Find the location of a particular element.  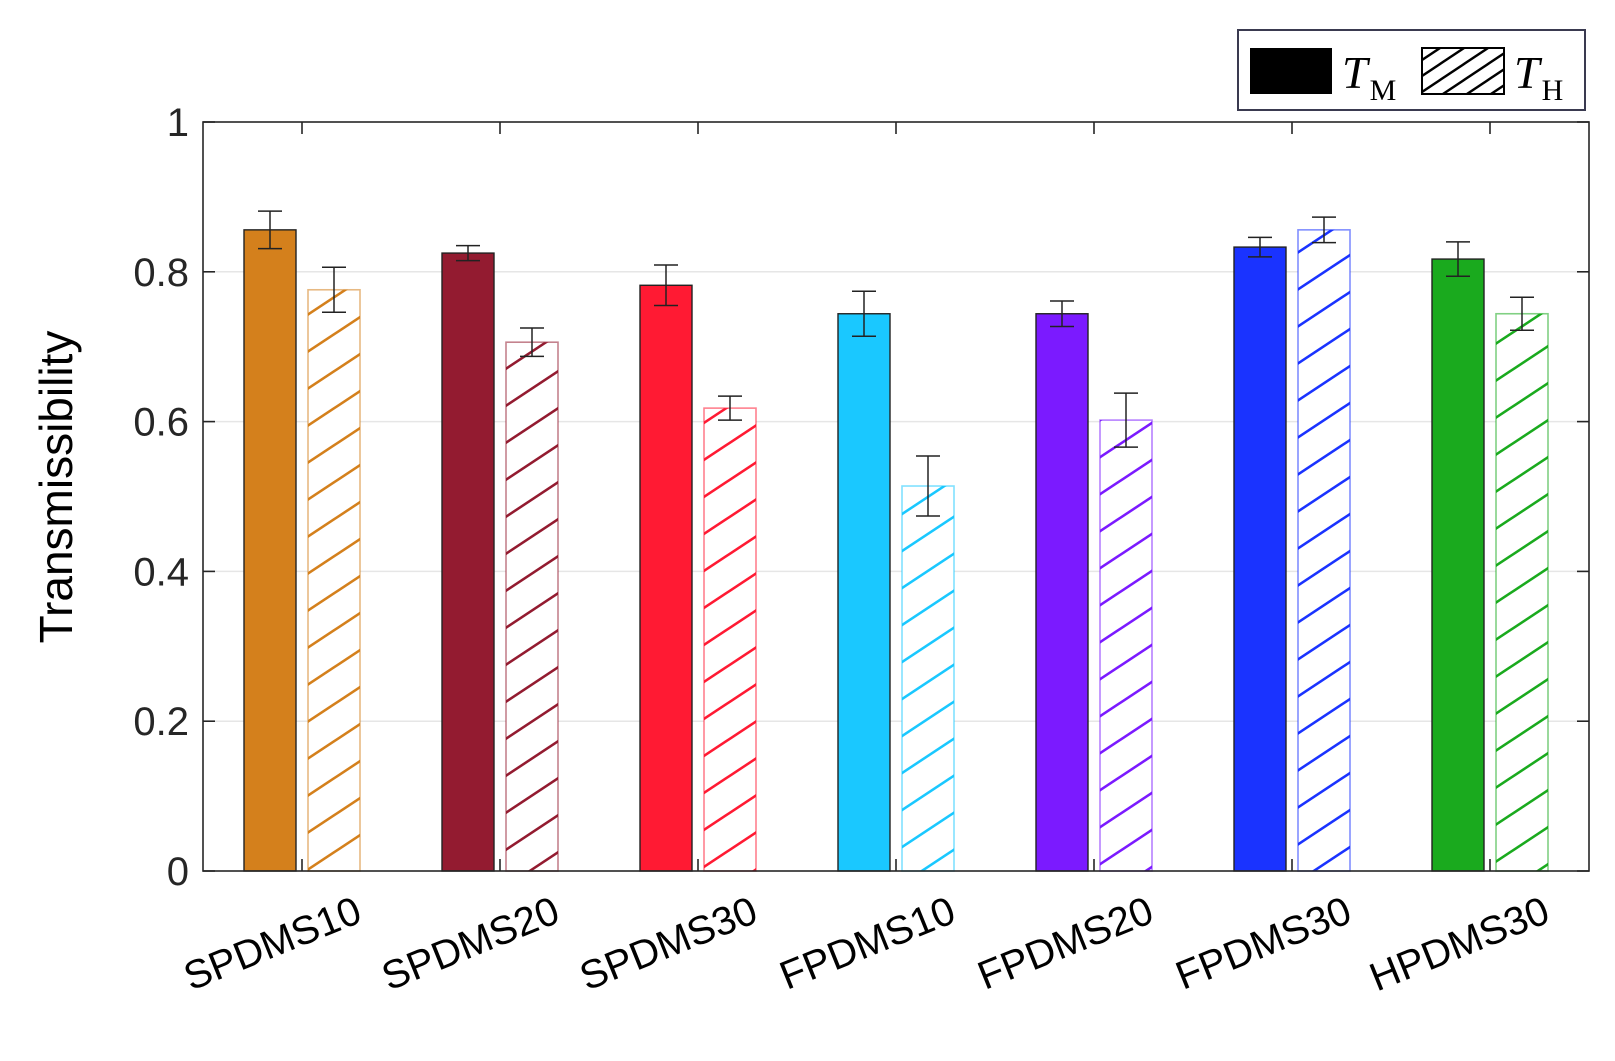

y-tick-label: 0 is located at coordinates (178, 872).